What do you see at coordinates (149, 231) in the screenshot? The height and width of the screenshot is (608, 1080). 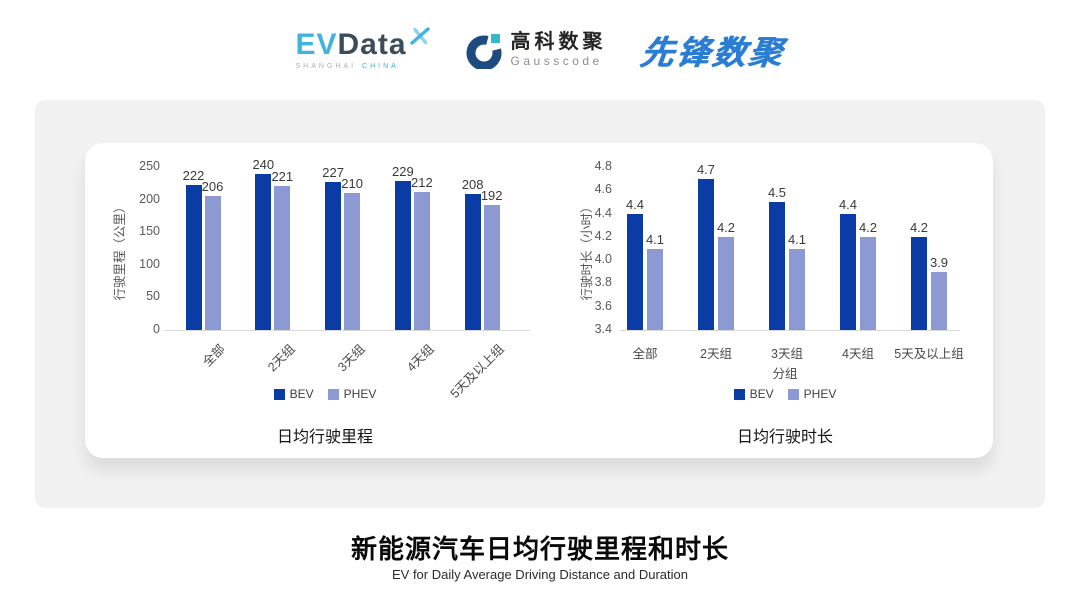 I see `y-tick-label: 150` at bounding box center [149, 231].